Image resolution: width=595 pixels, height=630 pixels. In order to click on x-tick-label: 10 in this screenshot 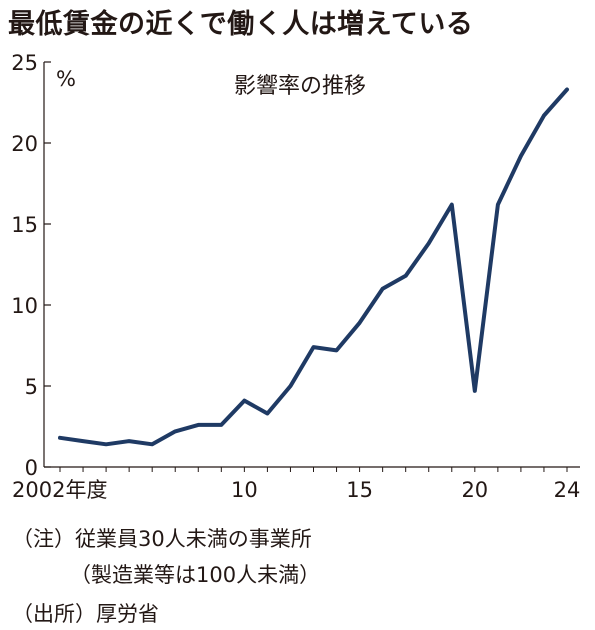, I will do `click(244, 490)`.